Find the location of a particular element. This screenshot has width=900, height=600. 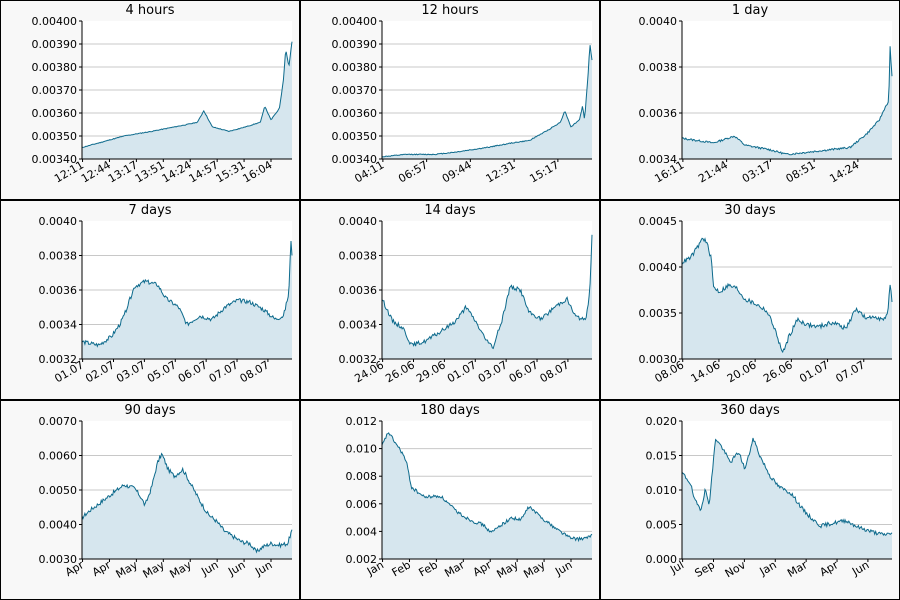

x-tick-label: 02.07 is located at coordinates (100, 371).